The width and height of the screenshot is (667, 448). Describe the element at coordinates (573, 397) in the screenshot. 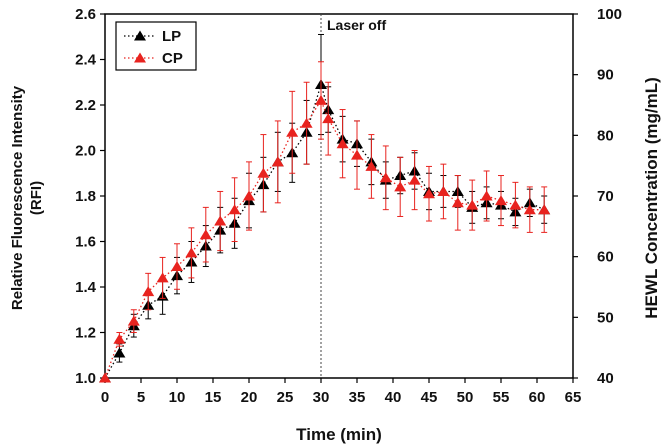

I see `x-tick-label-65: 65` at that location.